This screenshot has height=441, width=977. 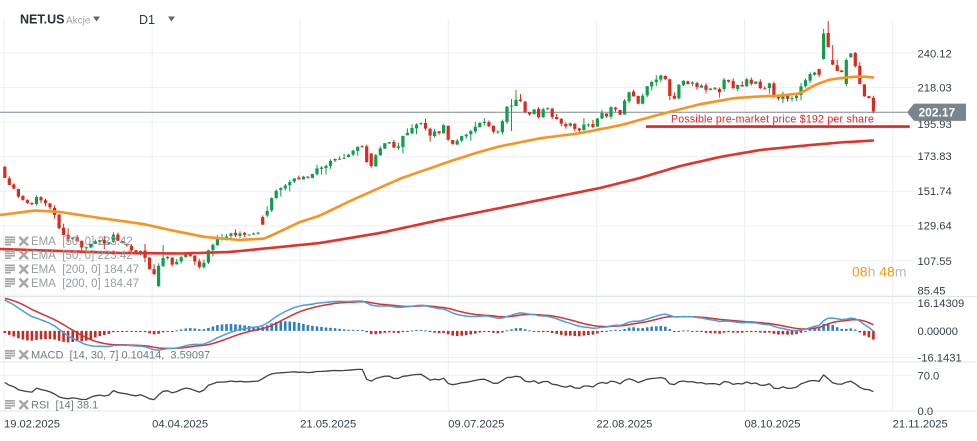 What do you see at coordinates (624, 425) in the screenshot?
I see `svg-text: 22.08.2025` at bounding box center [624, 425].